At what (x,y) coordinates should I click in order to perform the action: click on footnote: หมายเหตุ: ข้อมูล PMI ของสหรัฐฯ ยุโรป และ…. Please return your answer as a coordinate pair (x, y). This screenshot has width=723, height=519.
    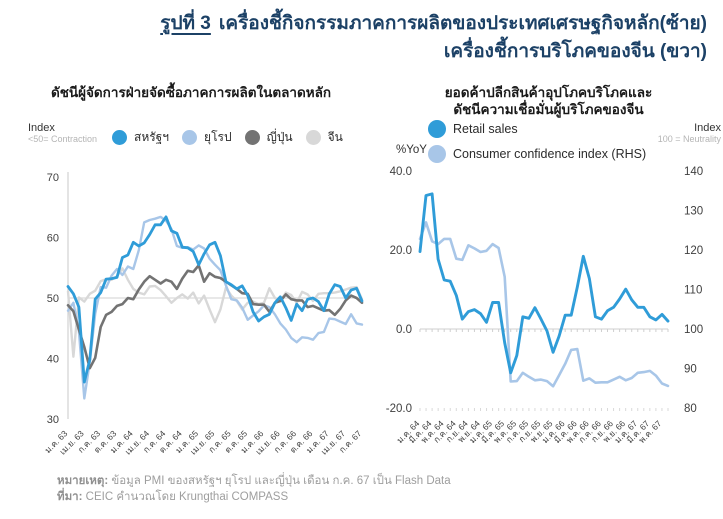
    Looking at the image, I should click on (254, 481).